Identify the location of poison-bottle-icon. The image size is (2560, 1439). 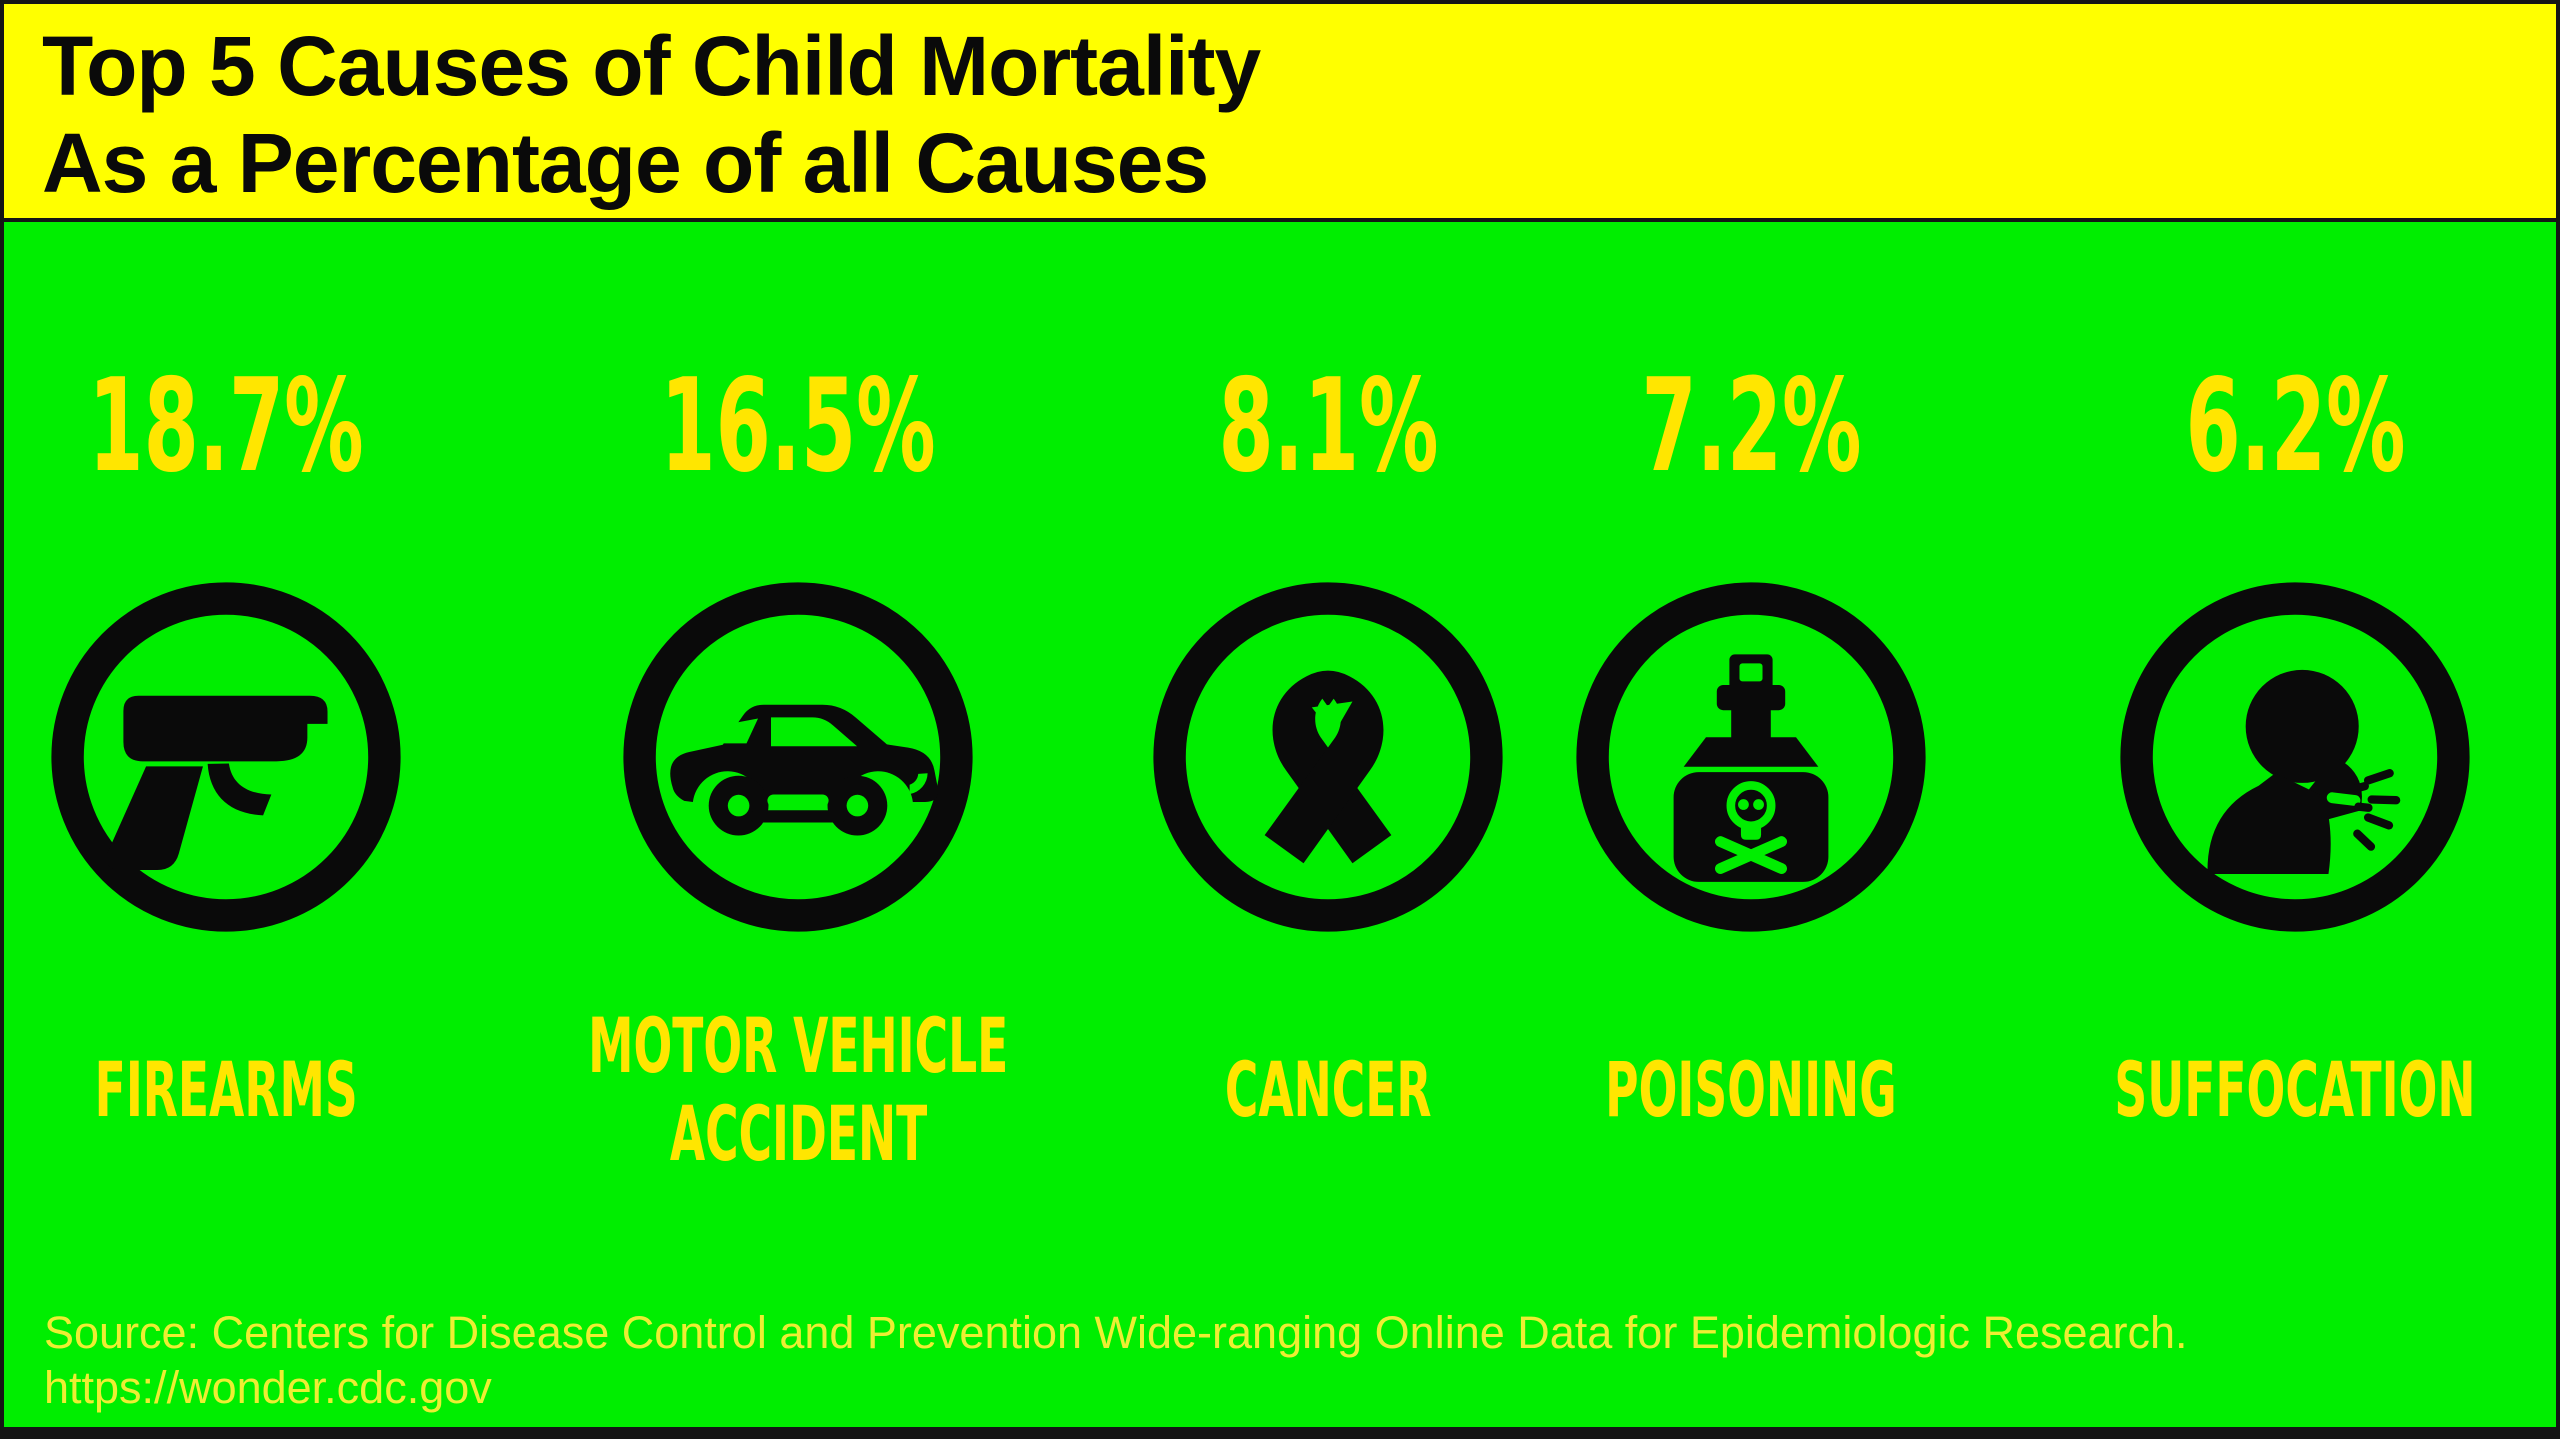
(1751, 757).